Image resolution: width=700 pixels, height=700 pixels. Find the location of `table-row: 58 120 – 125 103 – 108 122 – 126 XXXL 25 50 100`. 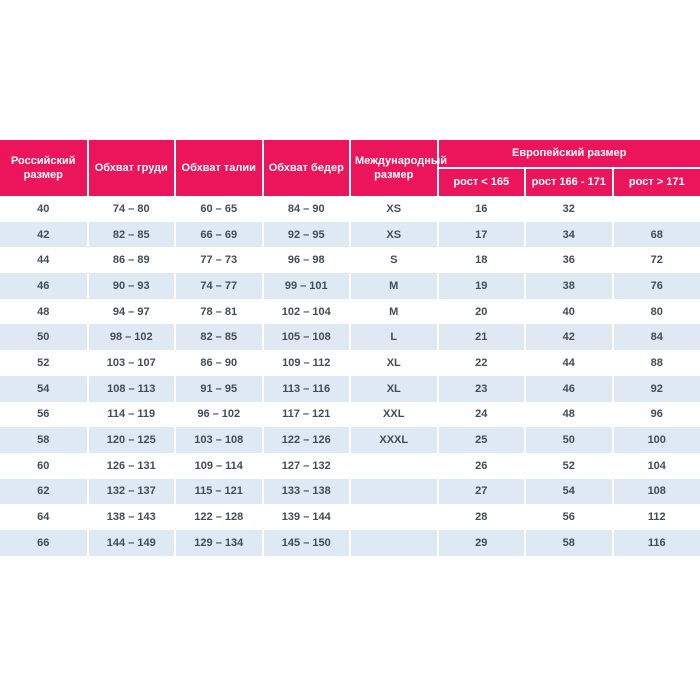

table-row: 58 120 – 125 103 – 108 122 – 126 XXXL 25 50 100 is located at coordinates (350, 440).